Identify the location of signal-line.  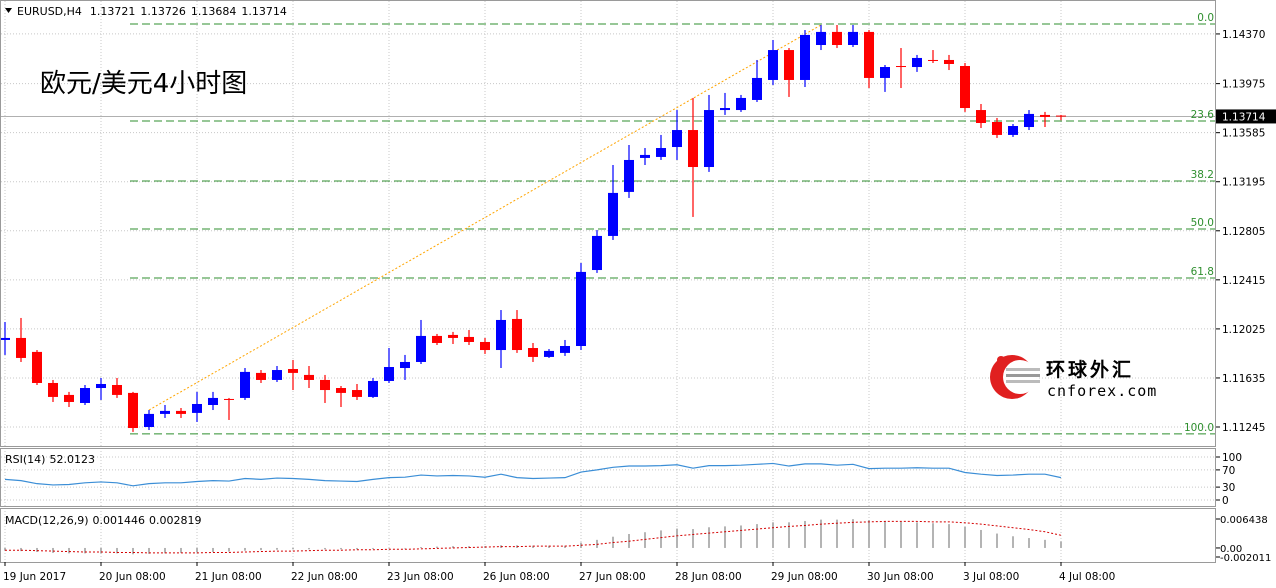
(533, 537).